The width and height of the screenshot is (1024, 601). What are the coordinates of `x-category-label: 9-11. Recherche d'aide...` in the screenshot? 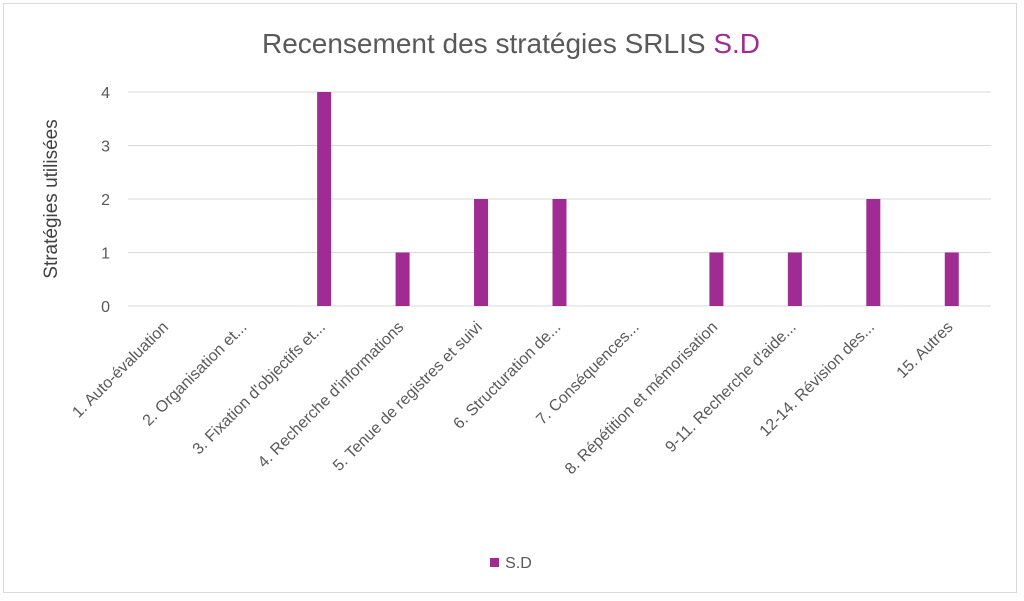 It's located at (730, 387).